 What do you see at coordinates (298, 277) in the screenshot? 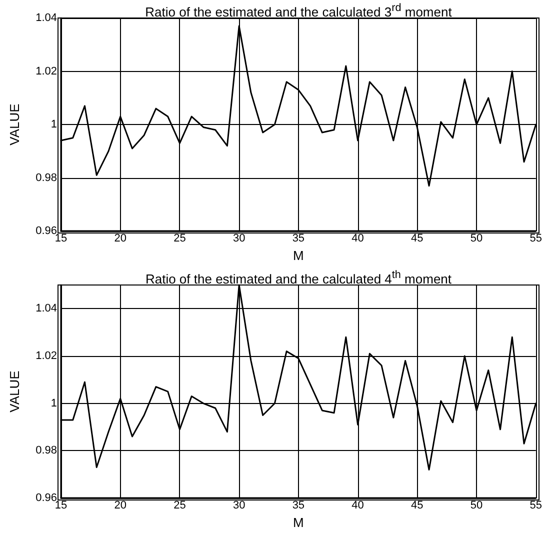
I see `chart-title: Ratio of the estimated and the calculated 4$^{th}$ moment` at bounding box center [298, 277].